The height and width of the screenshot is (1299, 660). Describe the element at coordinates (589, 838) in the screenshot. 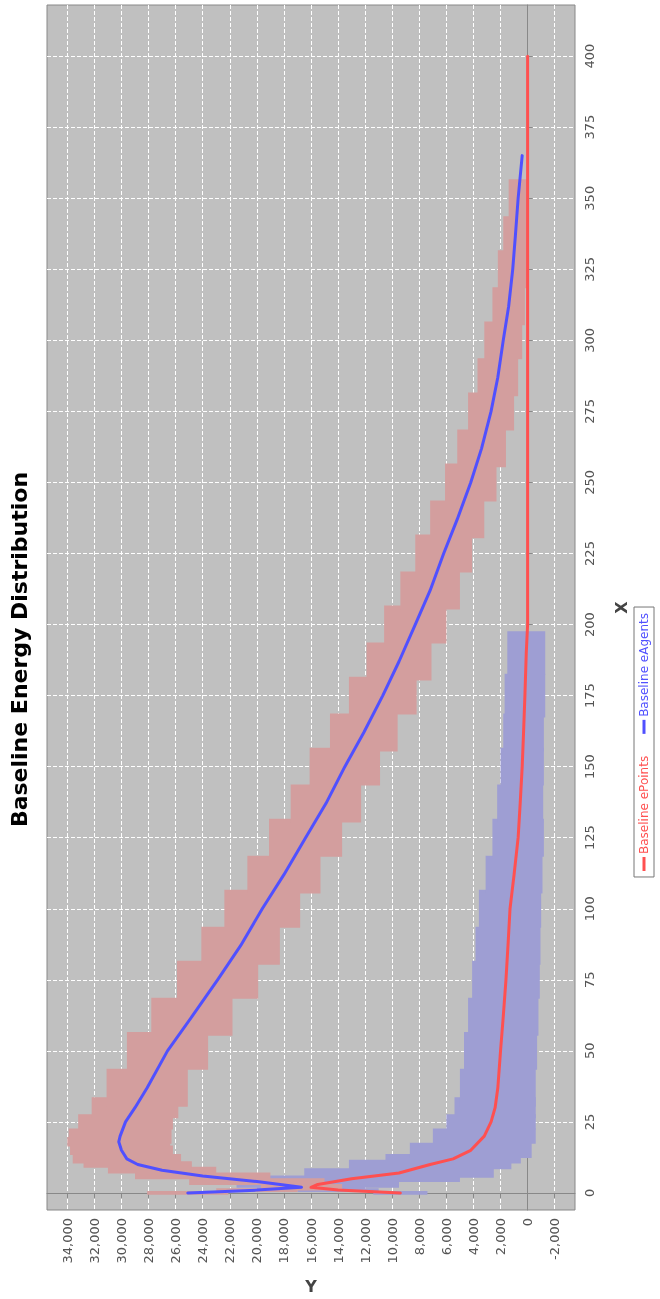

I see `y-tick-label: 125` at that location.